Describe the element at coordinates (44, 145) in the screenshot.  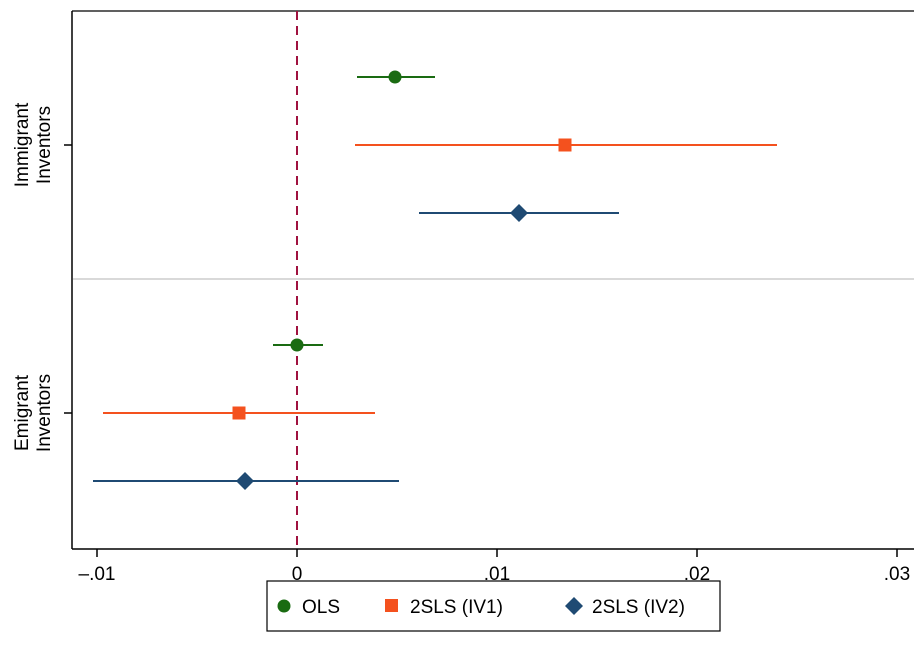
I see `group-label-immigrant-line2: Inventors` at that location.